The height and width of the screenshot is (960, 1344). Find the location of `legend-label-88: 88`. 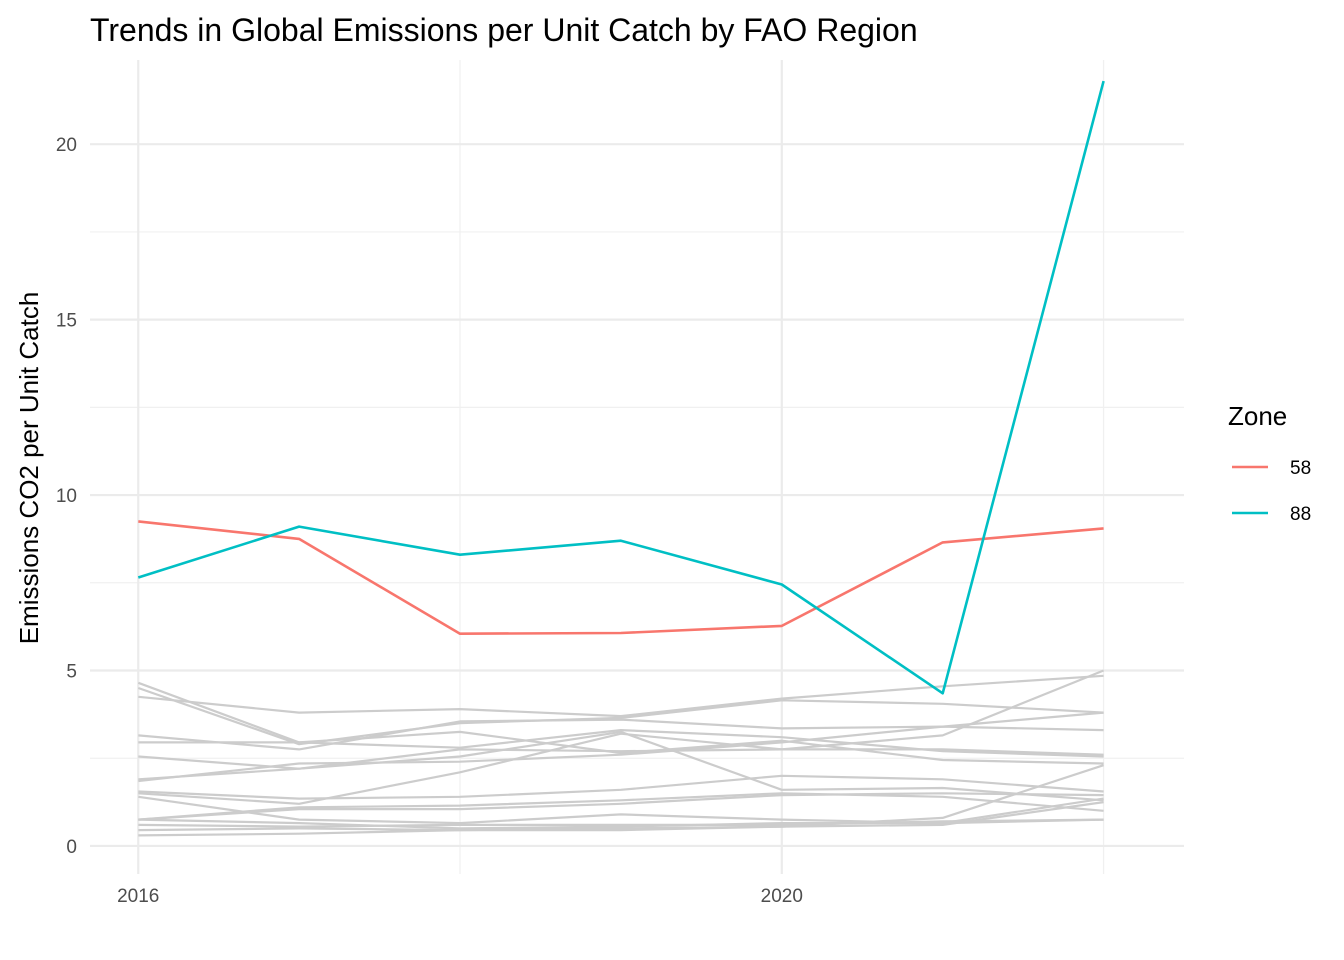

legend-label-88: 88 is located at coordinates (1300, 514).